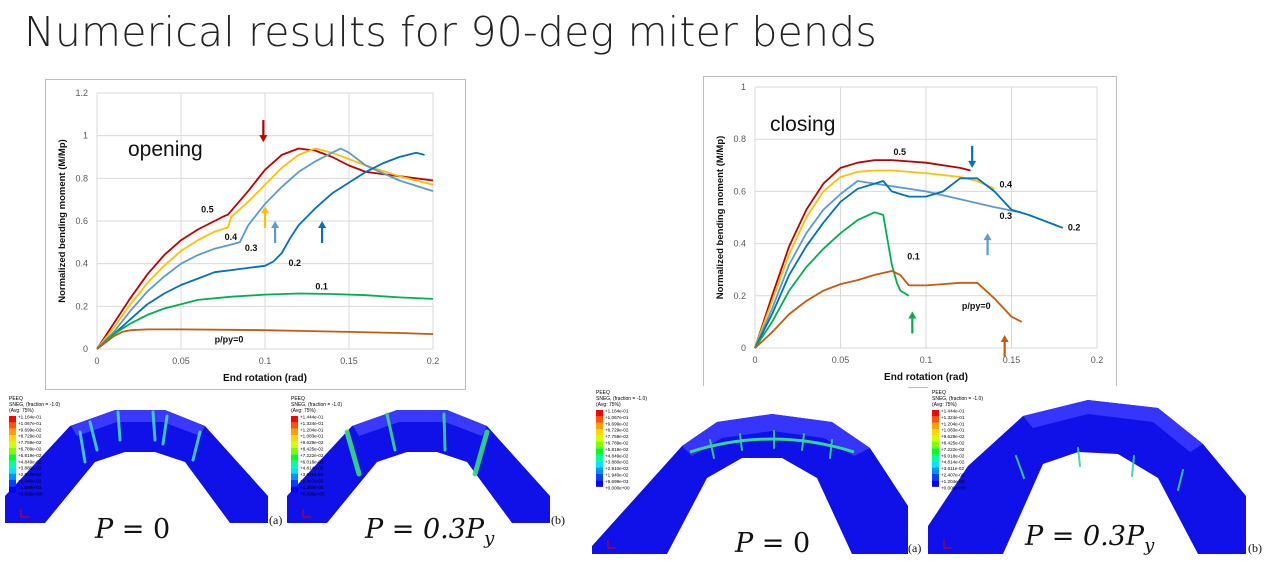 The image size is (1271, 572). I want to click on legend-value: +1.204e-02, so click(953, 481).